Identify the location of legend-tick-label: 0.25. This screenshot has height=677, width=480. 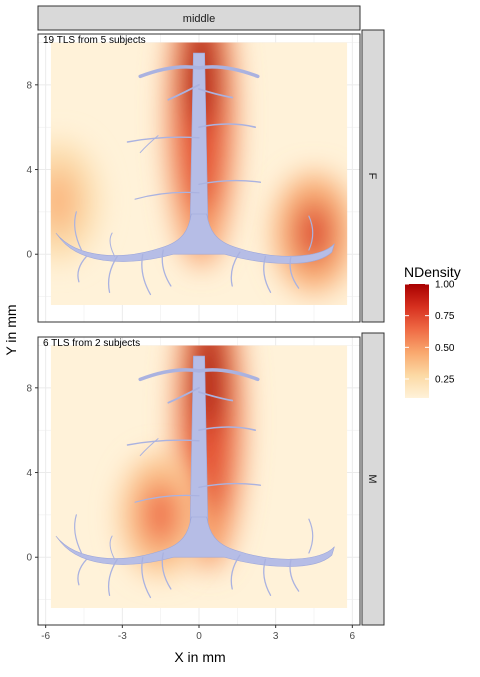
(445, 380).